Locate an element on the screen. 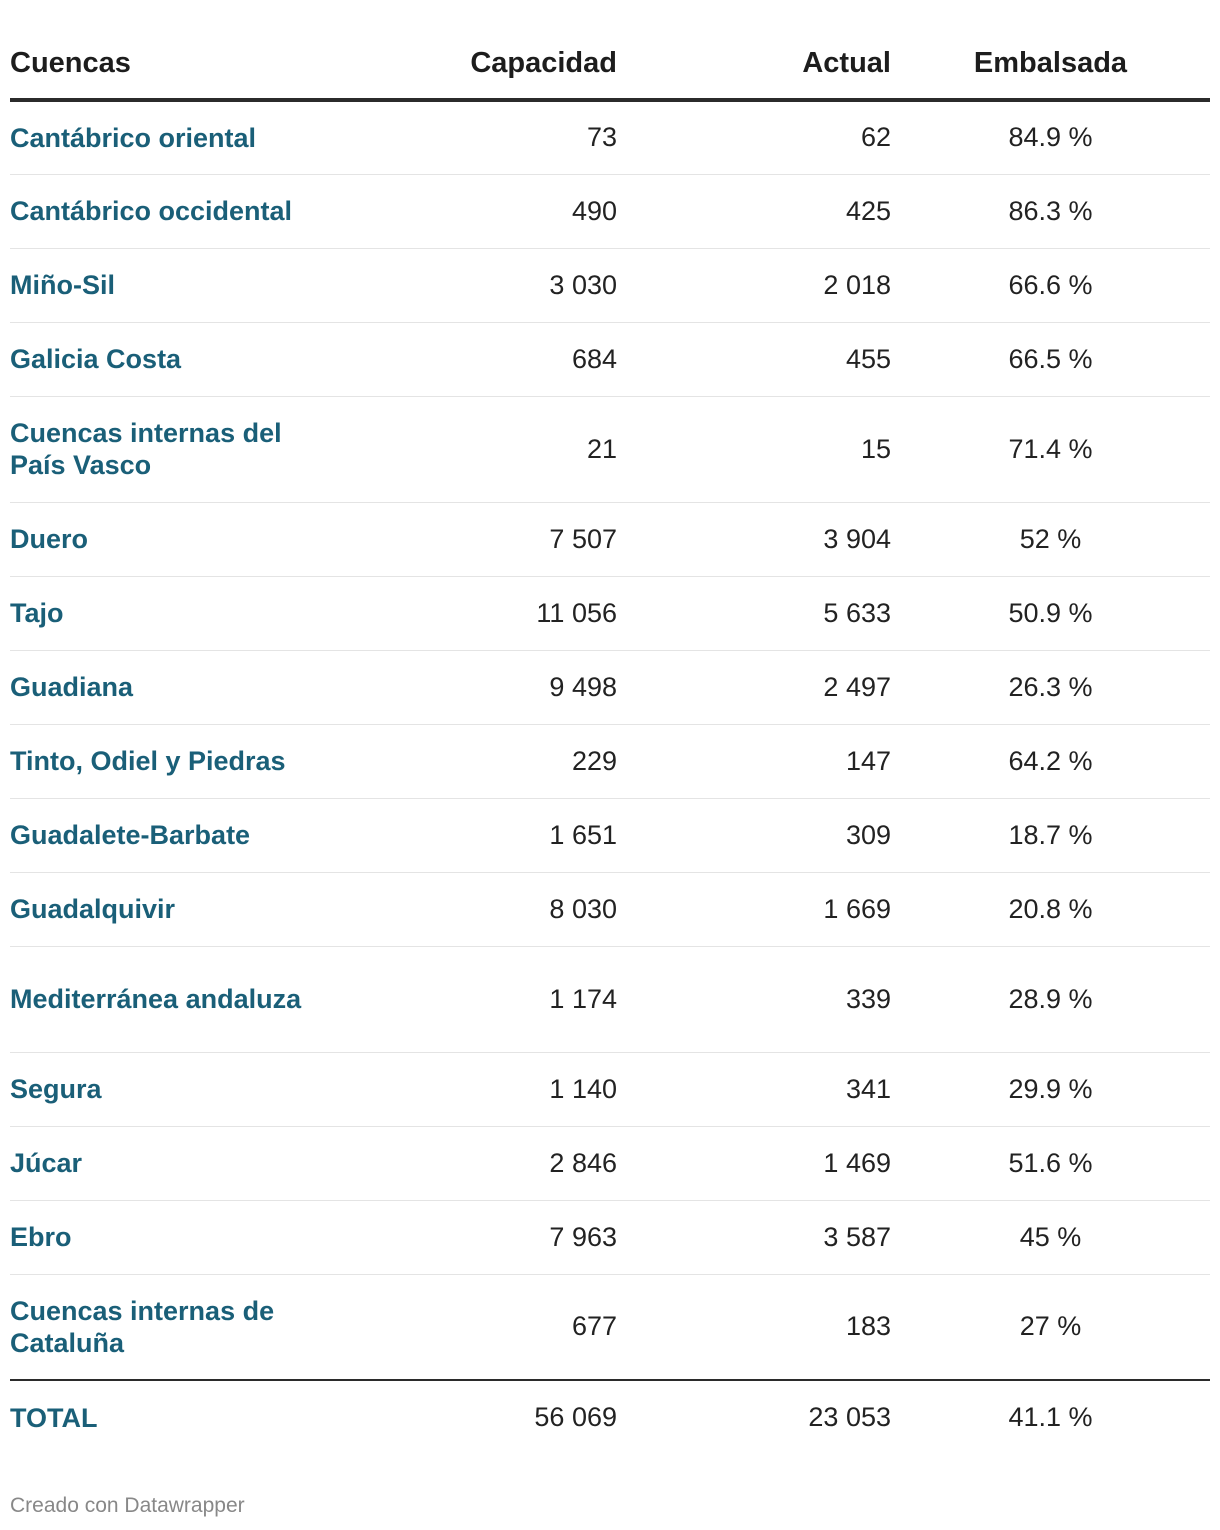  cell-cuenca: Cuencas internas del País Vasco is located at coordinates (170, 449).